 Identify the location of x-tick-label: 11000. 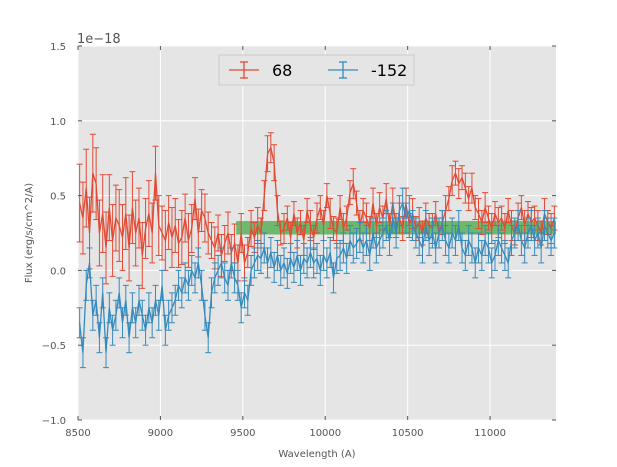
(490, 433).